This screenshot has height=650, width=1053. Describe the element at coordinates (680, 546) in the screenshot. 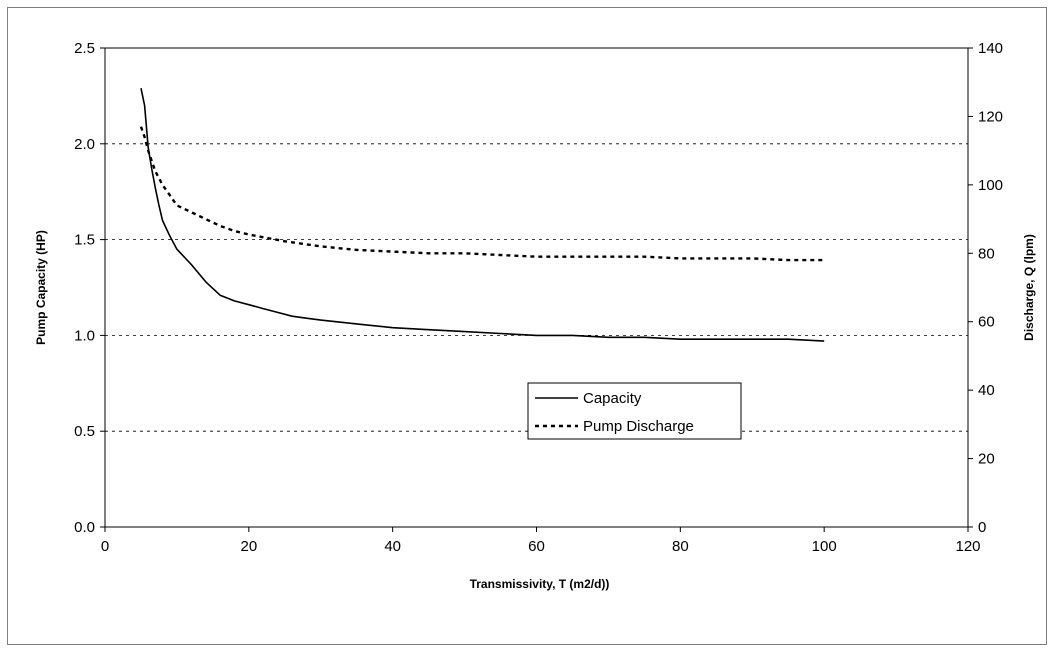

I see `x-tick-label: 80` at that location.